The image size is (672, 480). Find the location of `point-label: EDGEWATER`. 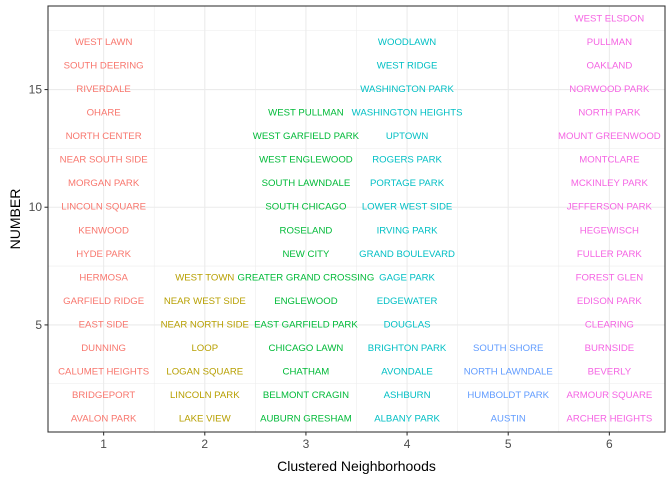

point-label: EDGEWATER is located at coordinates (407, 301).